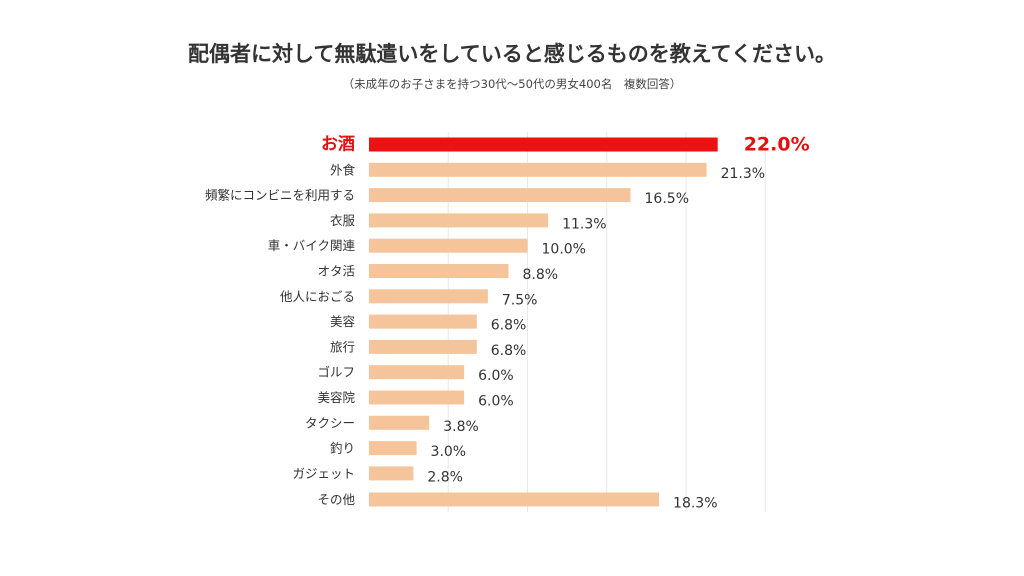  Describe the element at coordinates (564, 250) in the screenshot. I see `value-label: 10.0%` at that location.